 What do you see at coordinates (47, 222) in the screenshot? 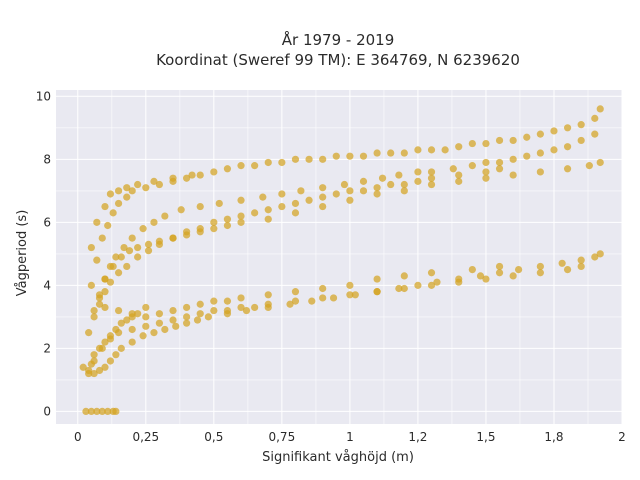
I see `y-tick-label: 6` at bounding box center [47, 222].